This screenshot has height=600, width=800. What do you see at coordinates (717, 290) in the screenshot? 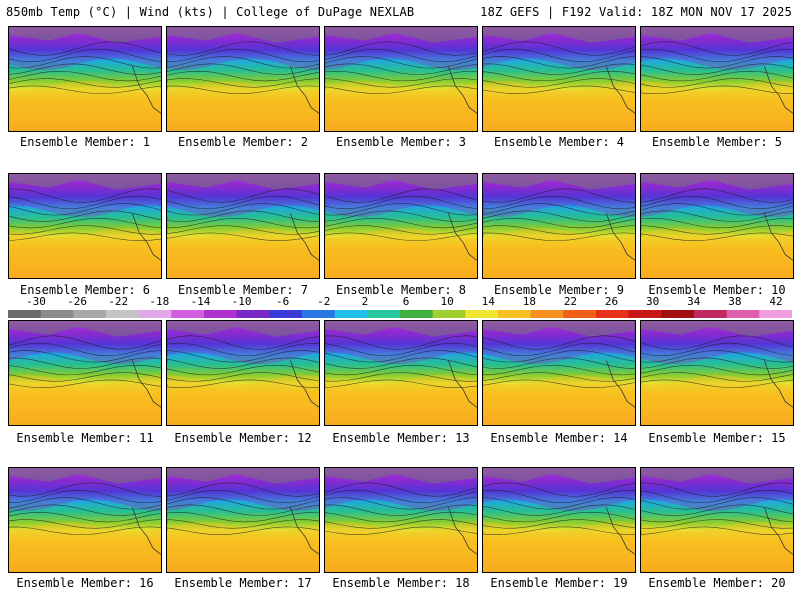
I see `ensemble-member-label: Ensemble Member: 10` at bounding box center [717, 290].